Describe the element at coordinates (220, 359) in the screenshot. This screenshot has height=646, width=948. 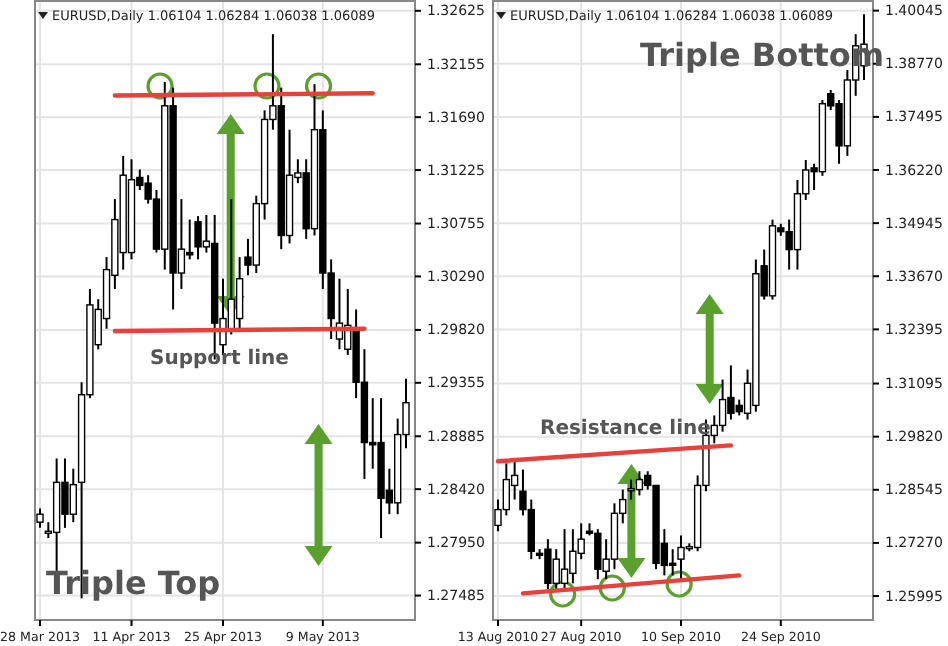
I see `annotation: Support line` at that location.